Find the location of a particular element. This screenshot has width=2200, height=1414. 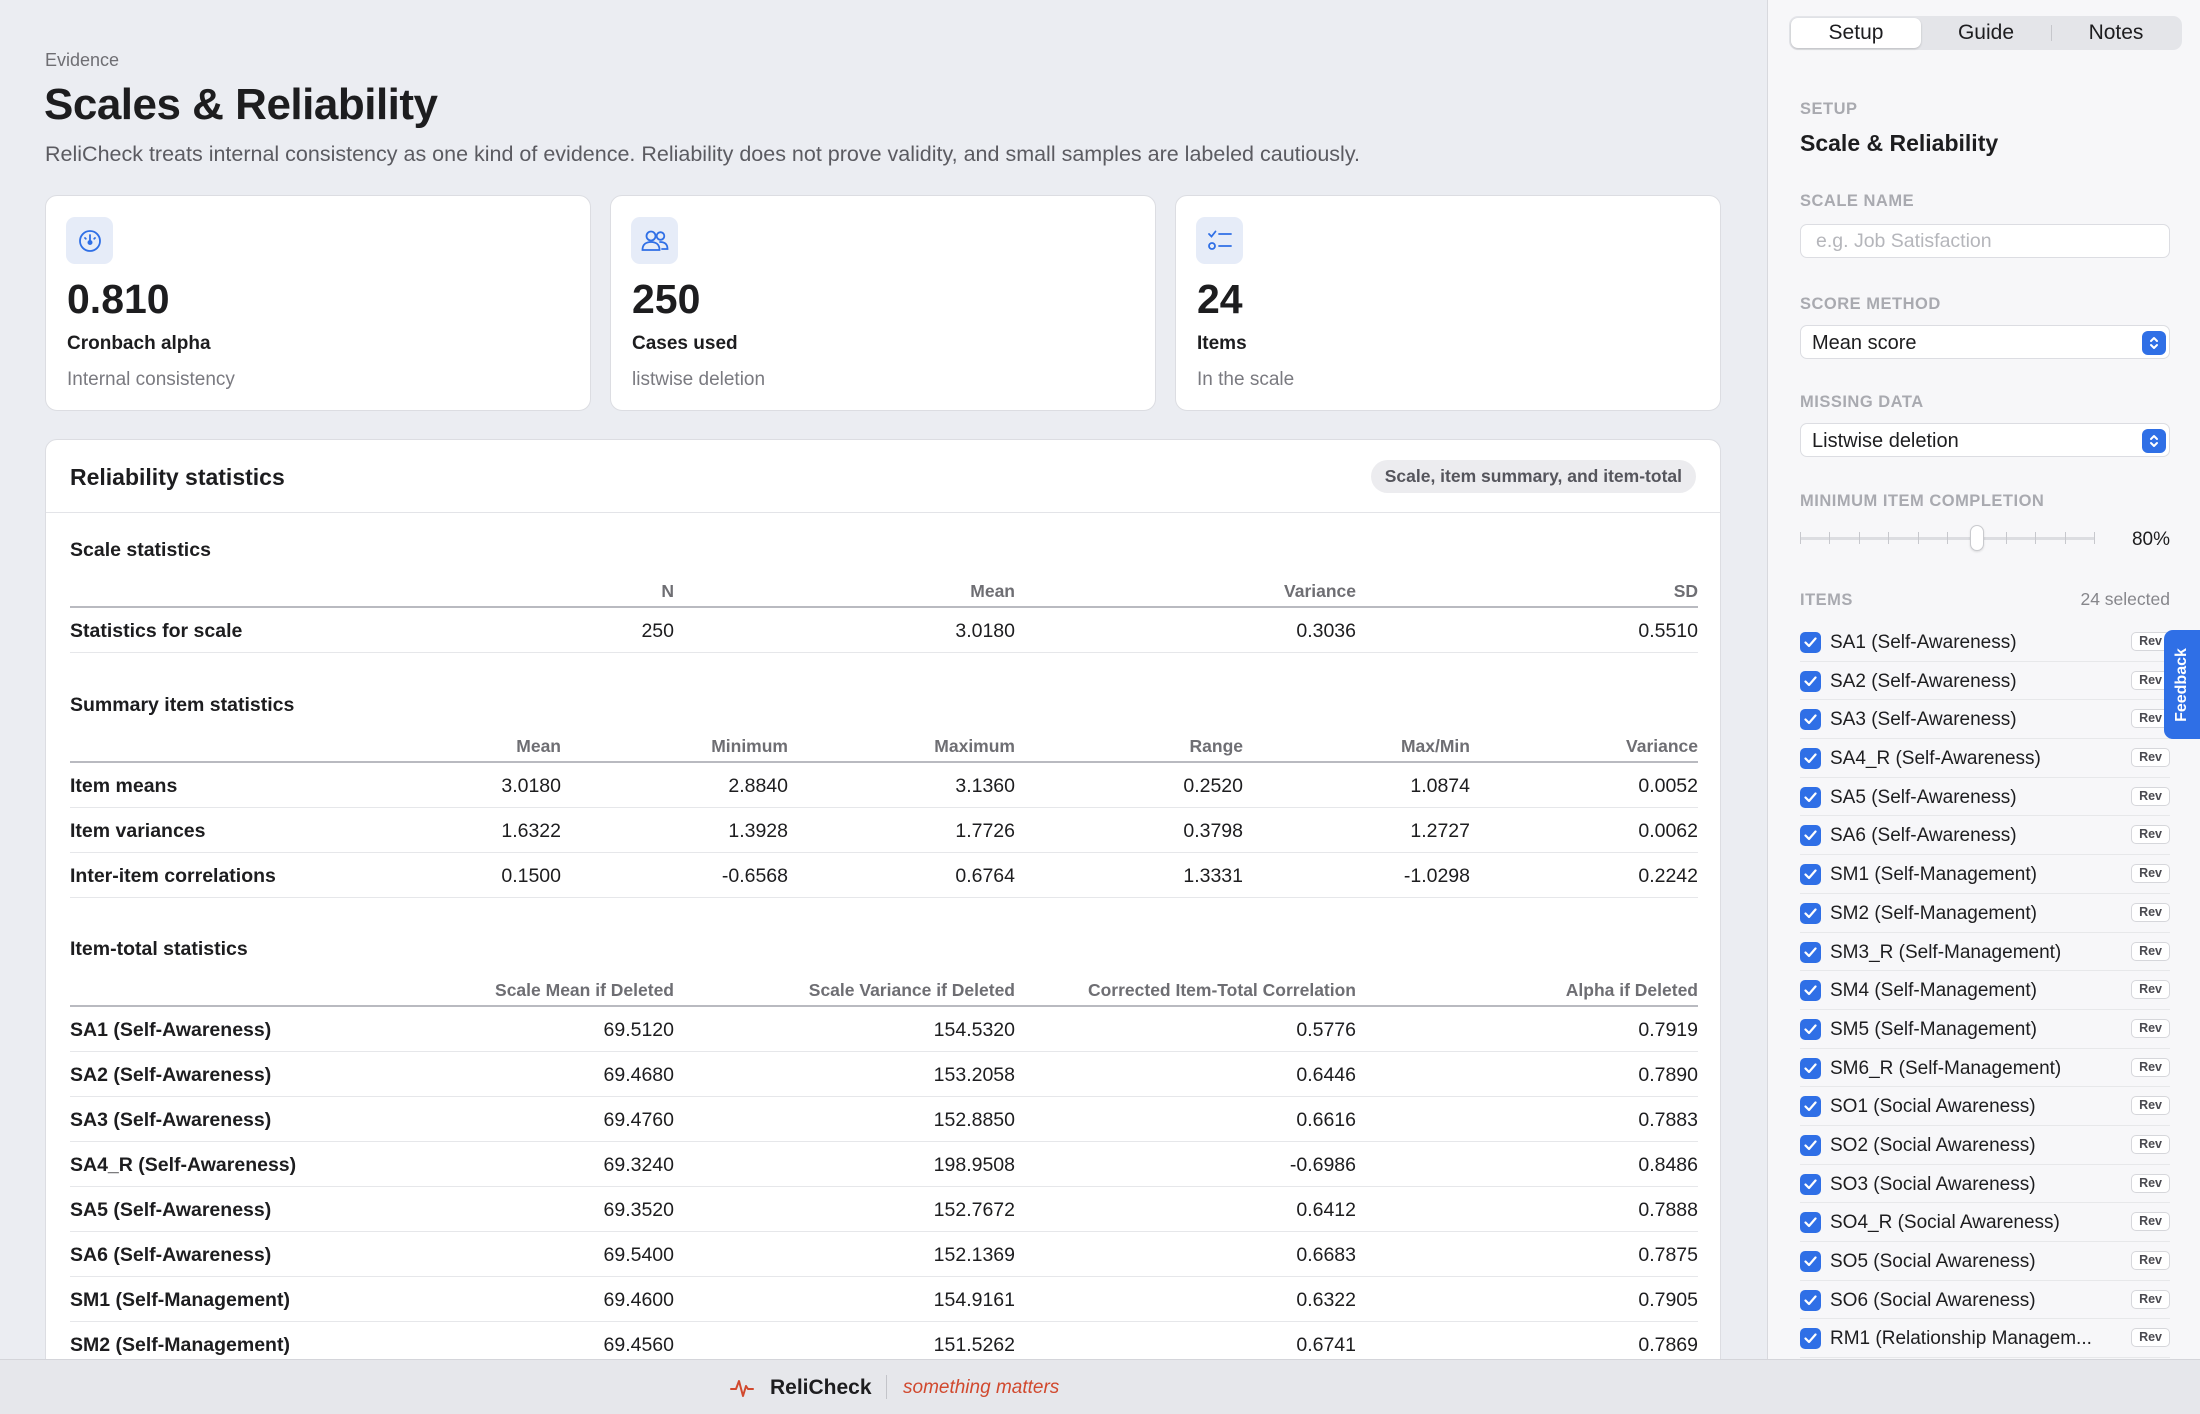

feedback-button: Feedback is located at coordinates (2182, 684).